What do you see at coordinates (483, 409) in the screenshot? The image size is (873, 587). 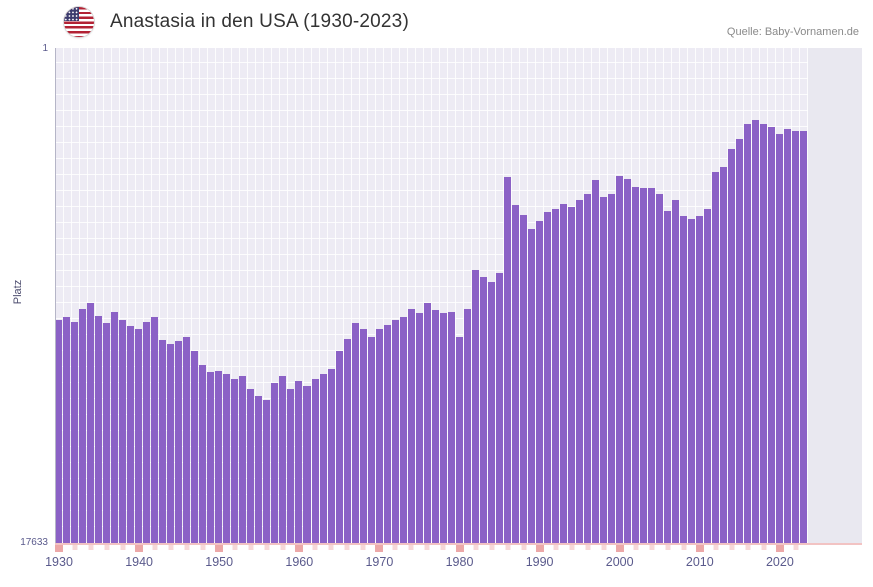 I see `bar-1983` at bounding box center [483, 409].